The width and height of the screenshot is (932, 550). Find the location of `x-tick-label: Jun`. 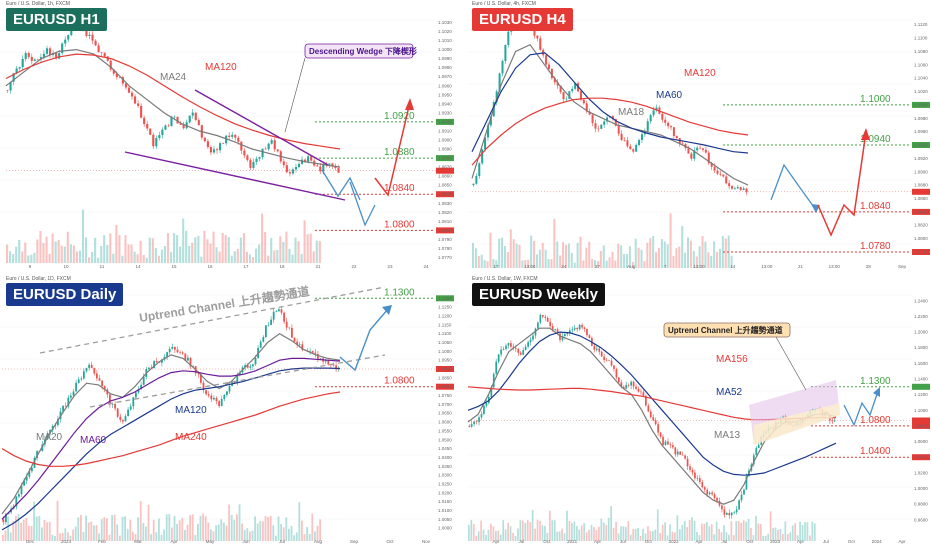

x-tick-label: Jun is located at coordinates (246, 541).